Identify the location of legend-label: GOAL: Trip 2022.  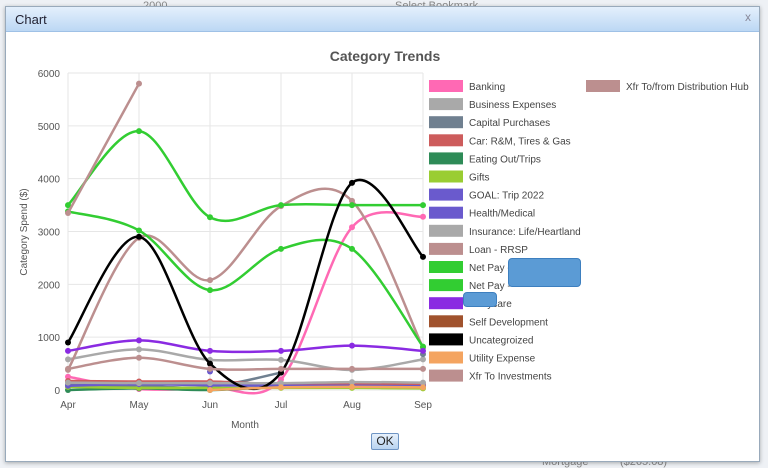
(506, 196).